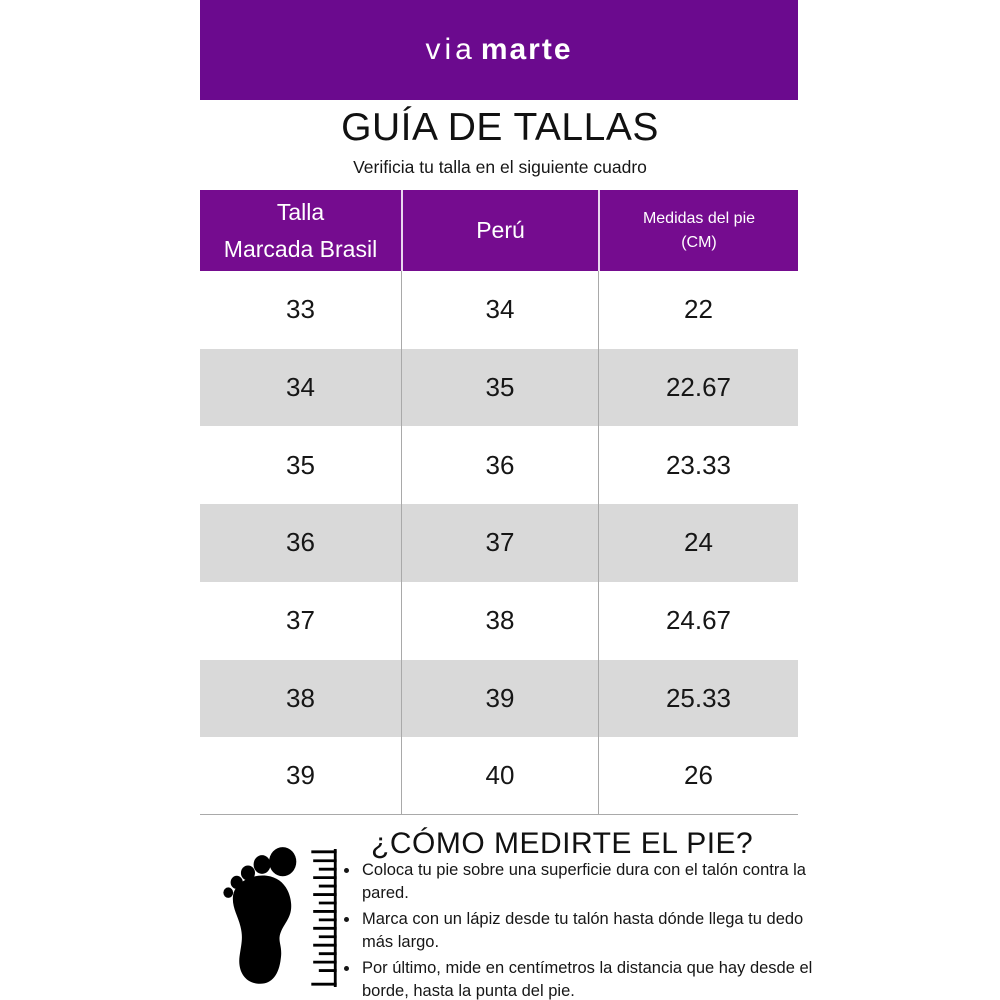 The width and height of the screenshot is (1000, 1000). Describe the element at coordinates (698, 543) in the screenshot. I see `size-cell: 24` at that location.